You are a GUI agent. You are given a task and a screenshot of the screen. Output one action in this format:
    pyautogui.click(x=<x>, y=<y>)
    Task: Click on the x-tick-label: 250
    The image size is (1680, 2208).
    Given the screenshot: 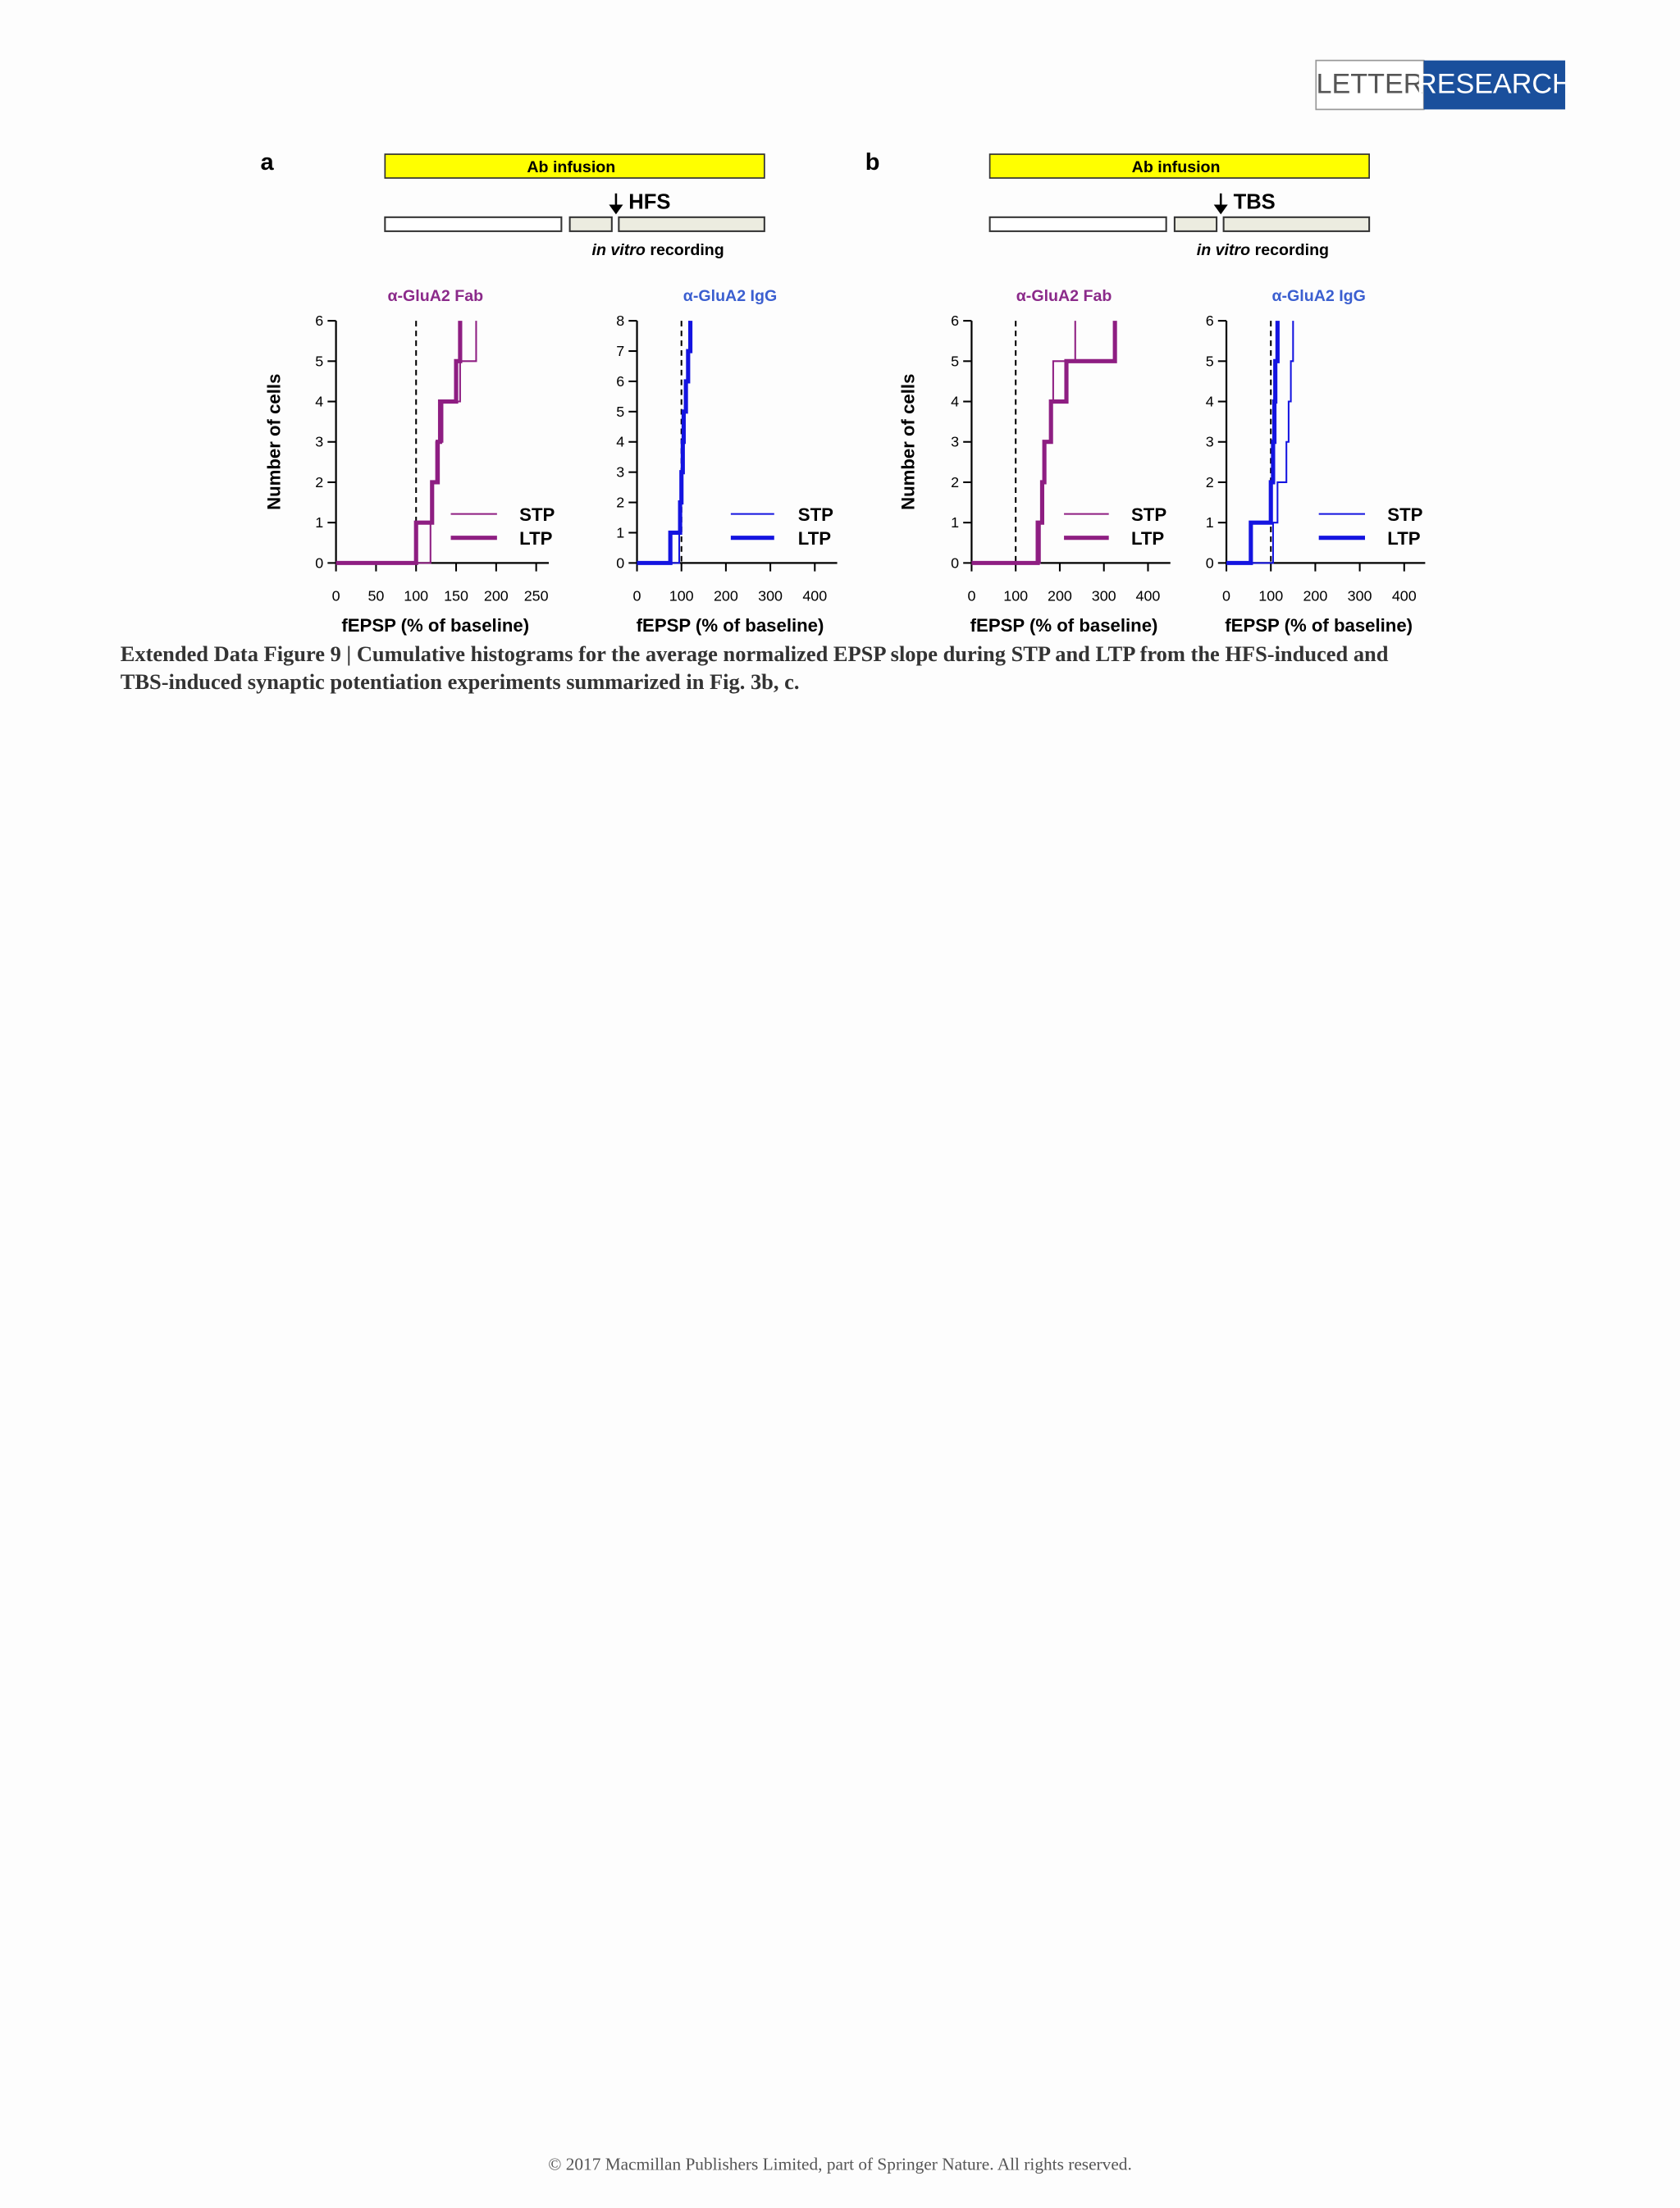 What is the action you would take?
    pyautogui.click(x=536, y=595)
    